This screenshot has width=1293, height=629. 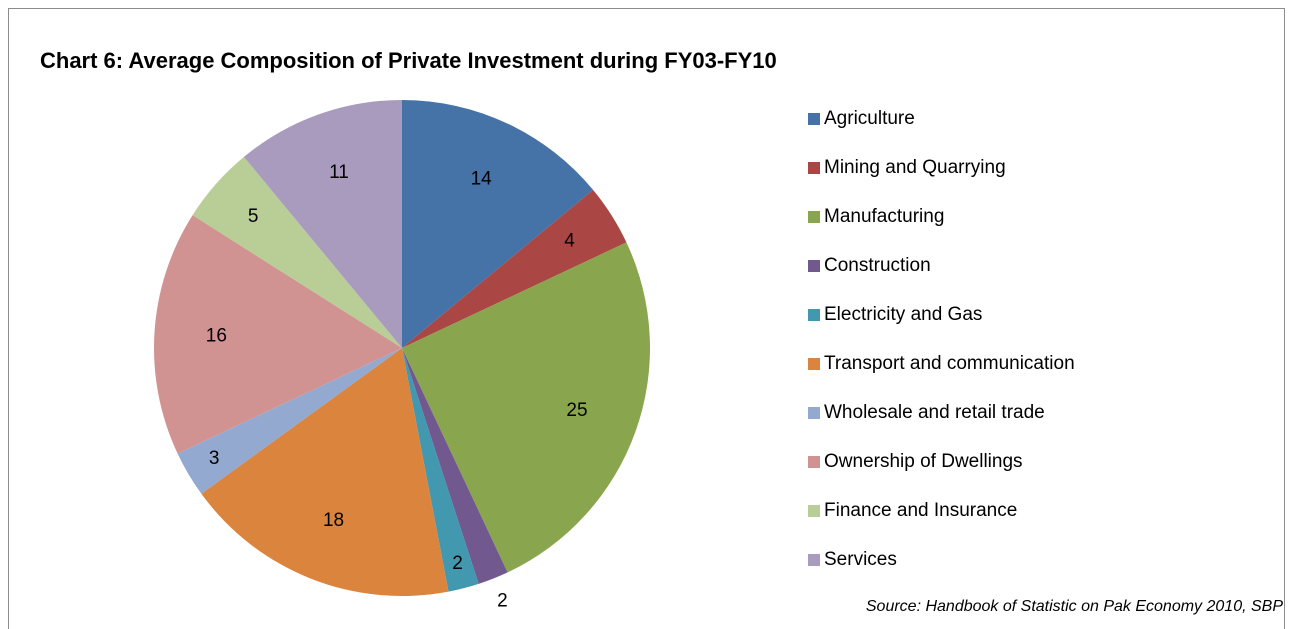 I want to click on data-label: 4, so click(x=569, y=241).